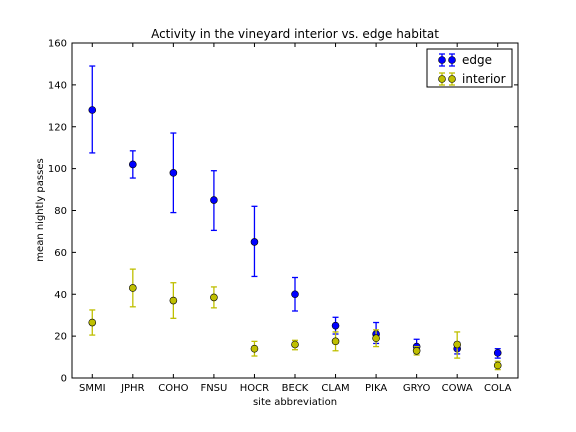 This screenshot has width=576, height=432. What do you see at coordinates (498, 388) in the screenshot?
I see `x-tick-label: COLA` at bounding box center [498, 388].